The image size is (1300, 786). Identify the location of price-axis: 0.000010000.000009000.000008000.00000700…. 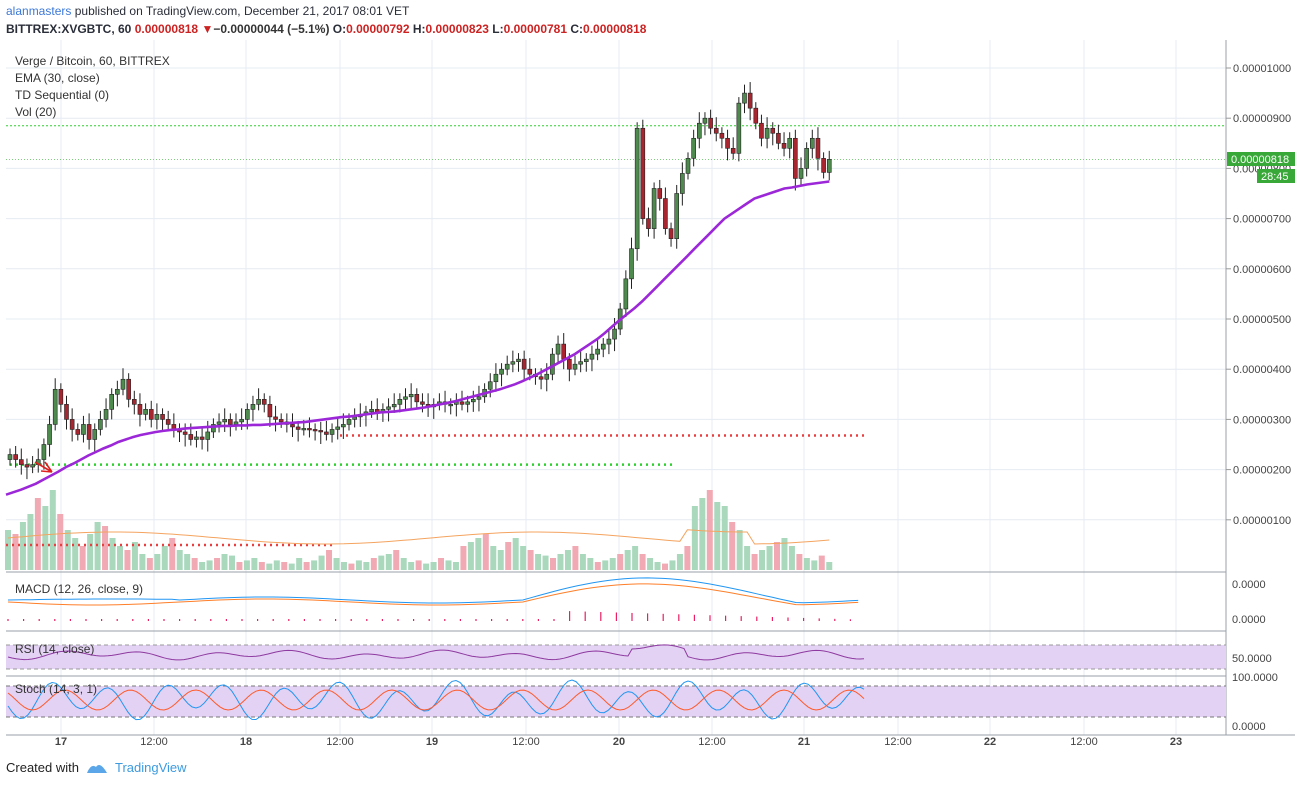
(1258, 295).